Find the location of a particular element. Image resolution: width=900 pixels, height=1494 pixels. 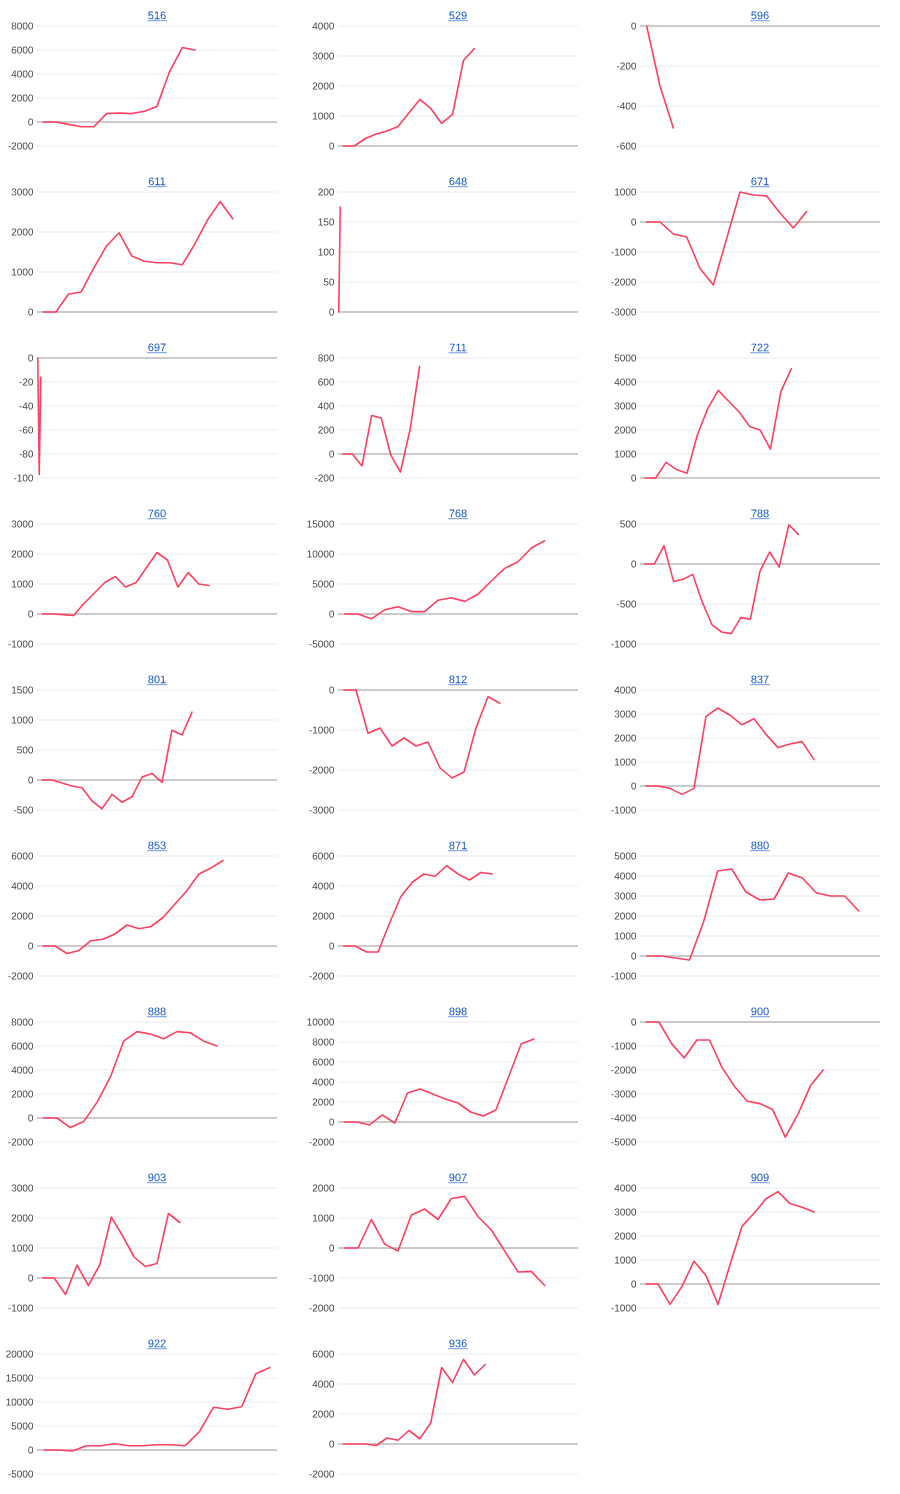

chart-title: 596 is located at coordinates (760, 15).